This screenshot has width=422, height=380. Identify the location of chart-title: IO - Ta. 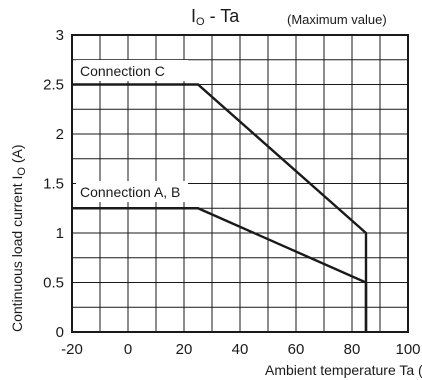
(215, 17).